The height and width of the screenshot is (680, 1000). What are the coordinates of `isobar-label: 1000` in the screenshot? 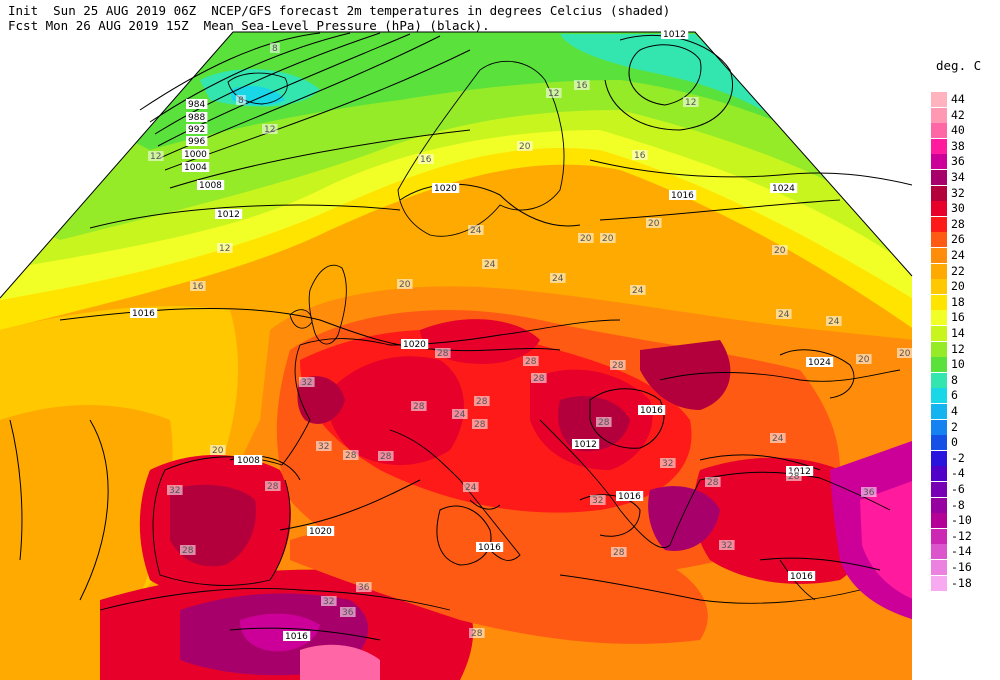 It's located at (195, 155).